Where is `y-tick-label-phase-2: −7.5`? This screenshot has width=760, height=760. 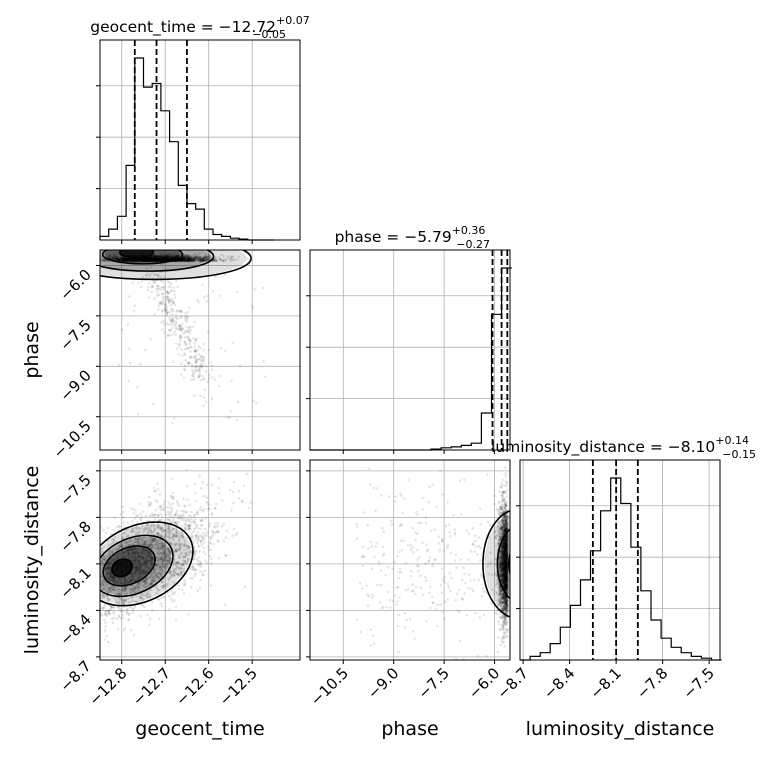 y-tick-label-phase-2: −7.5 is located at coordinates (75, 335).